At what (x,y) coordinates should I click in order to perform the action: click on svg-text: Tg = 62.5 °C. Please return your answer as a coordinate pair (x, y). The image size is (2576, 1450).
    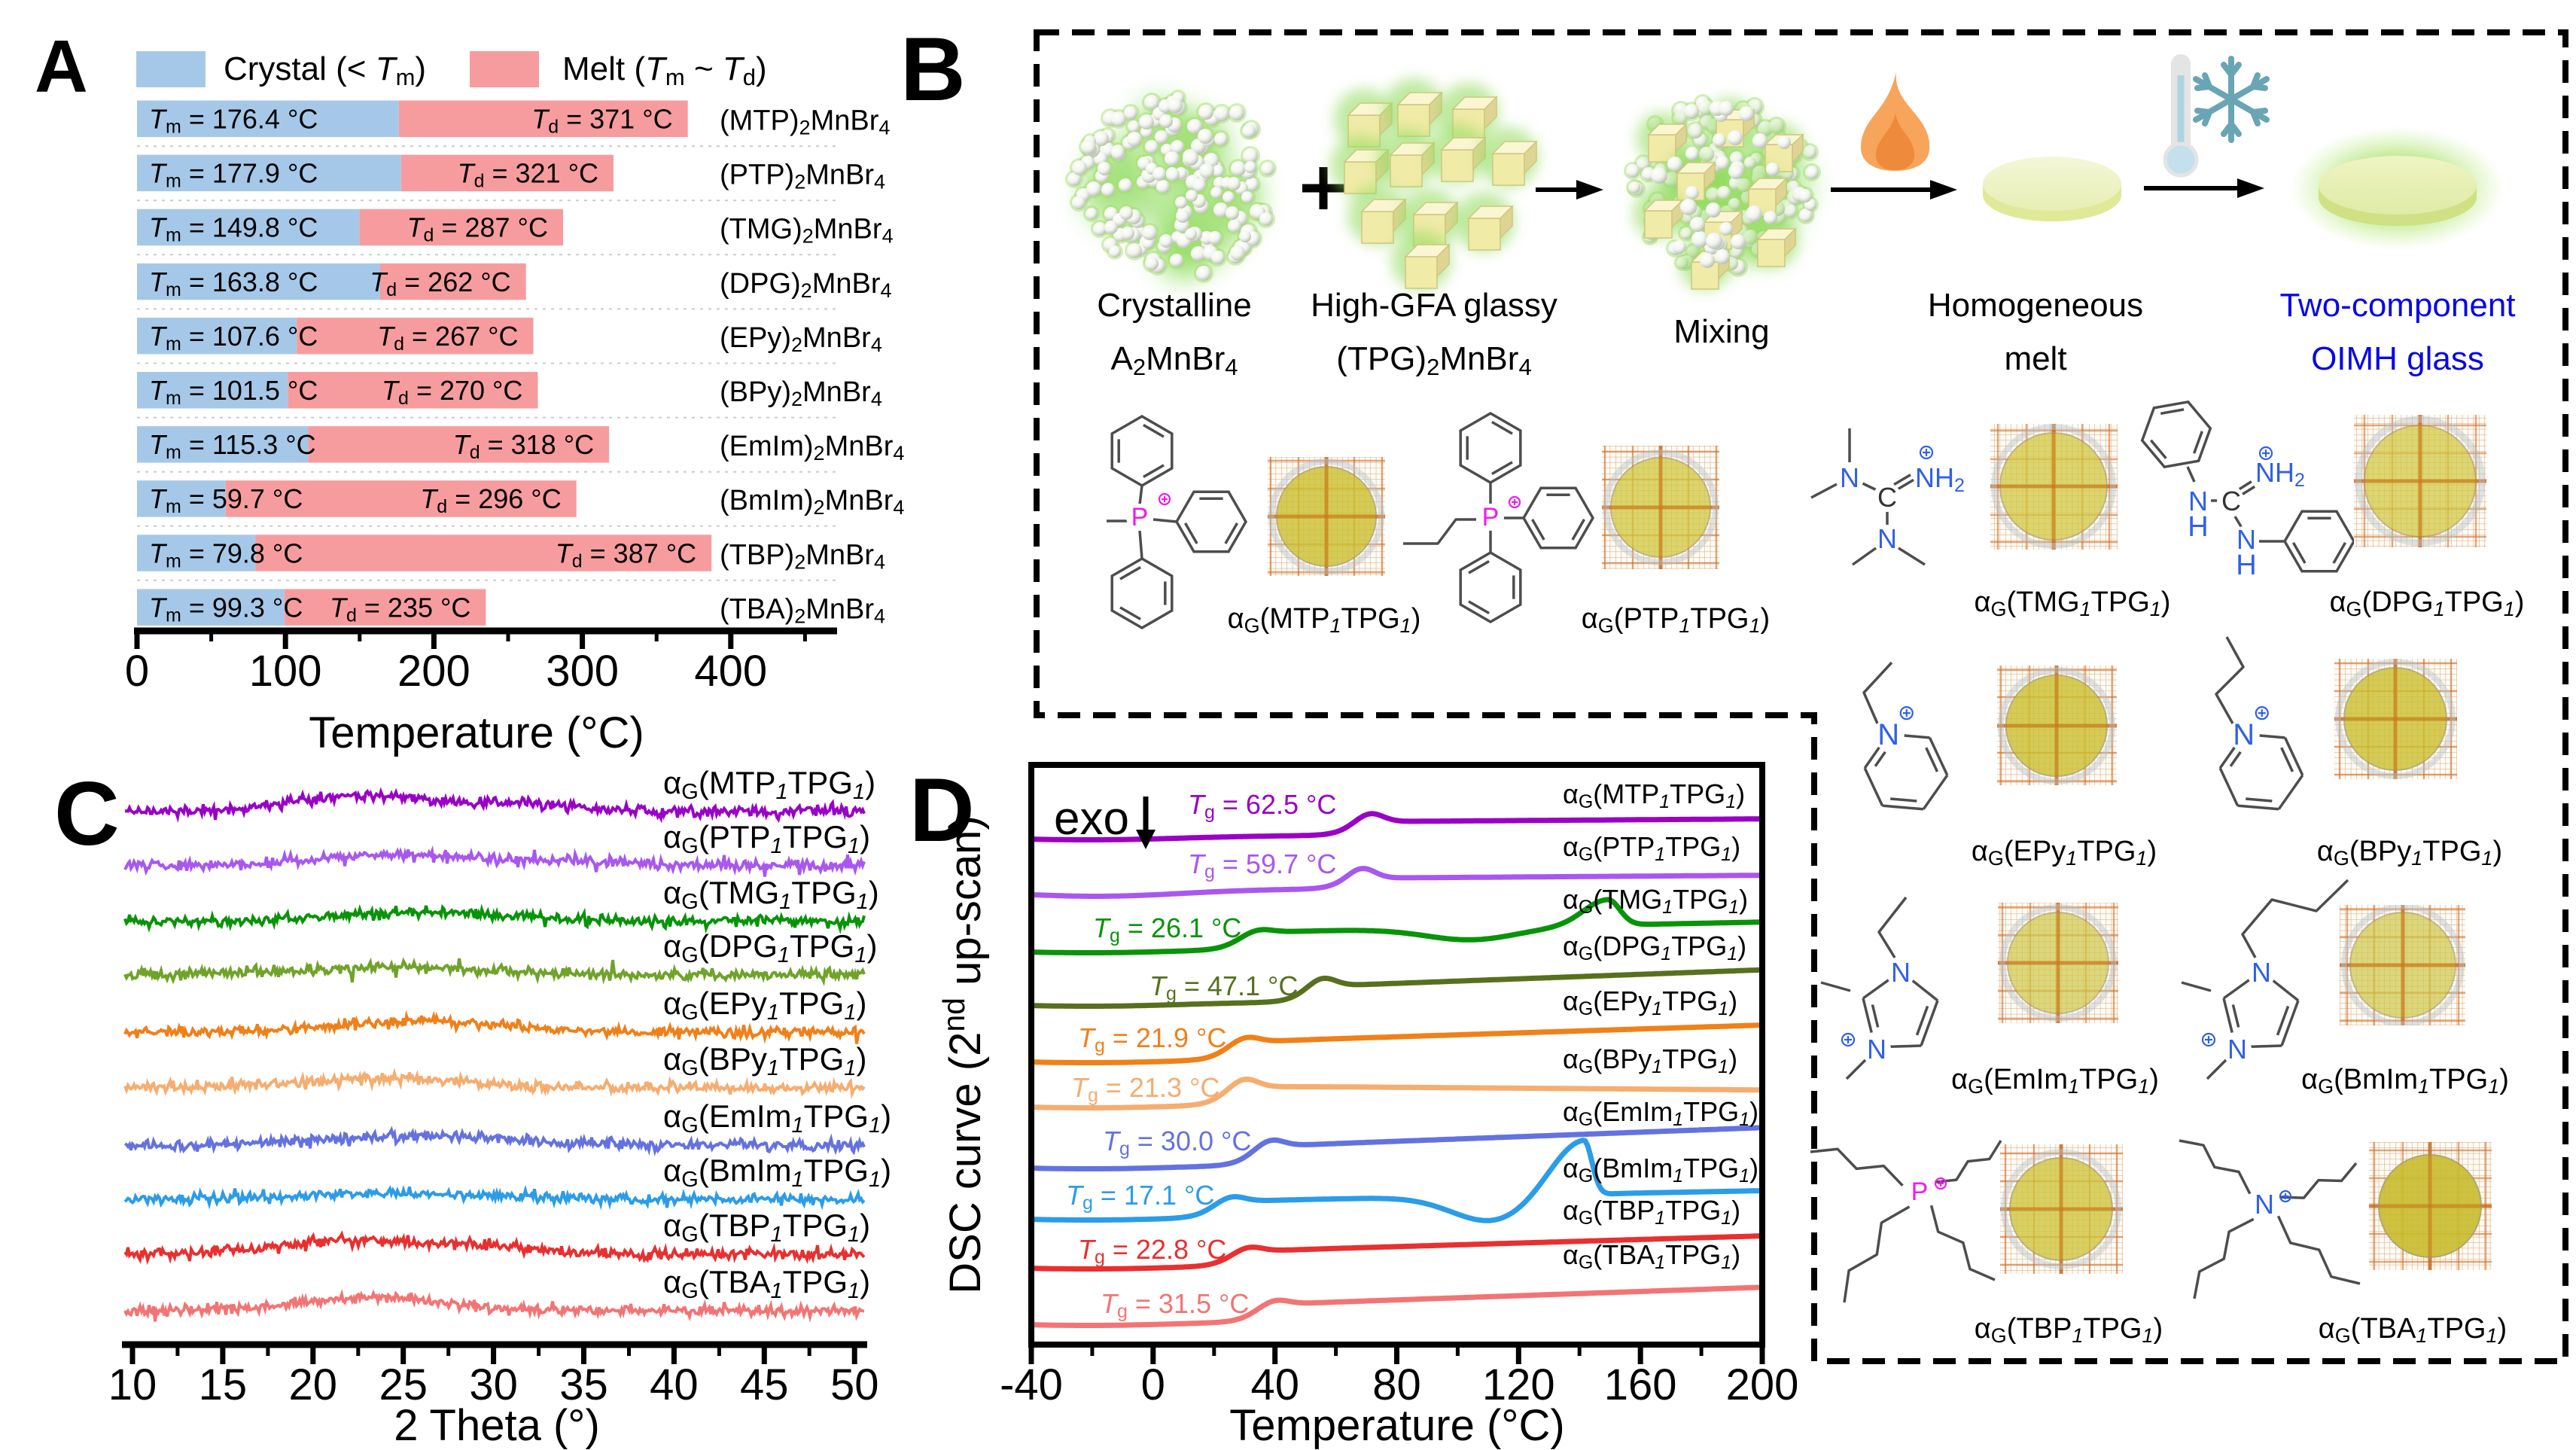
    Looking at the image, I should click on (1262, 806).